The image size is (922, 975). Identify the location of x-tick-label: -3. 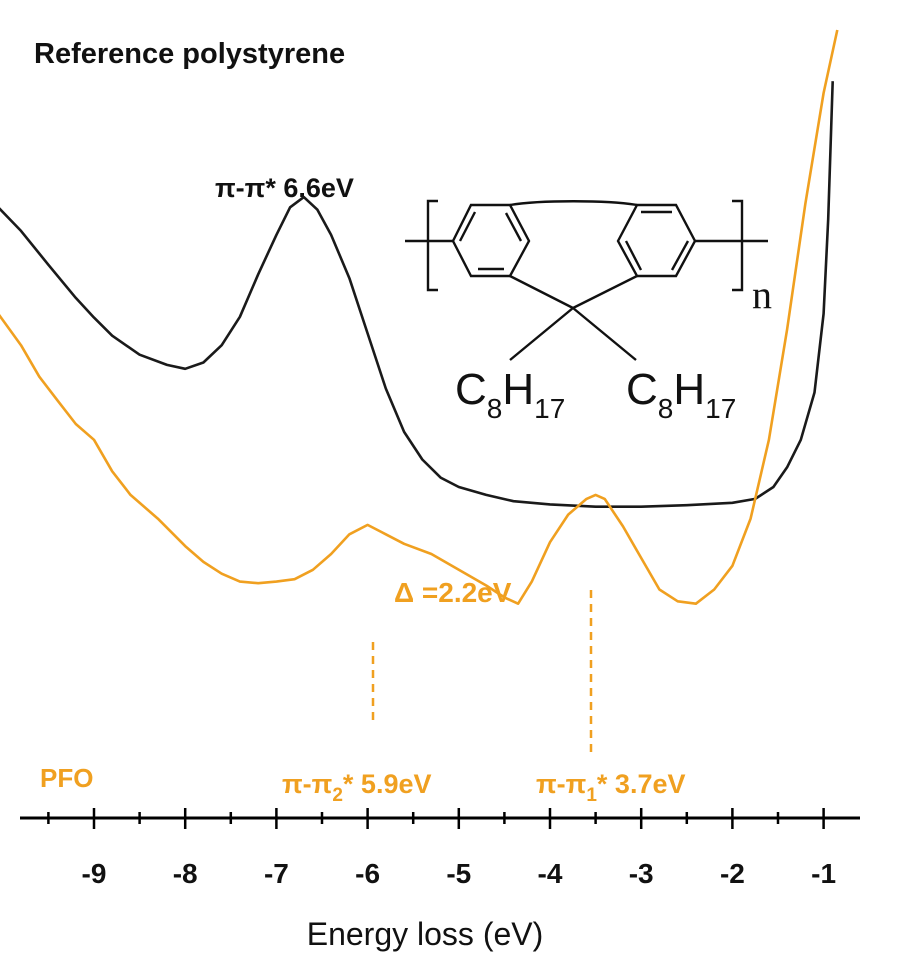
(641, 873).